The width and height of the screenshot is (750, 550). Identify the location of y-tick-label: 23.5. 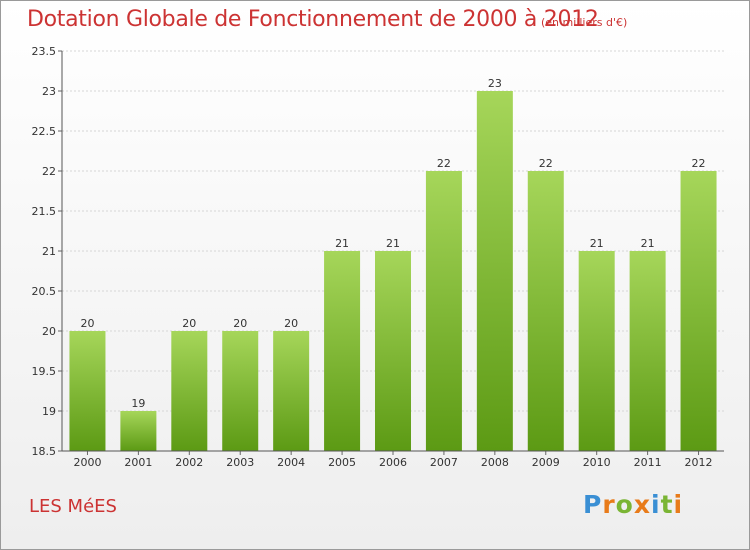
(44, 51).